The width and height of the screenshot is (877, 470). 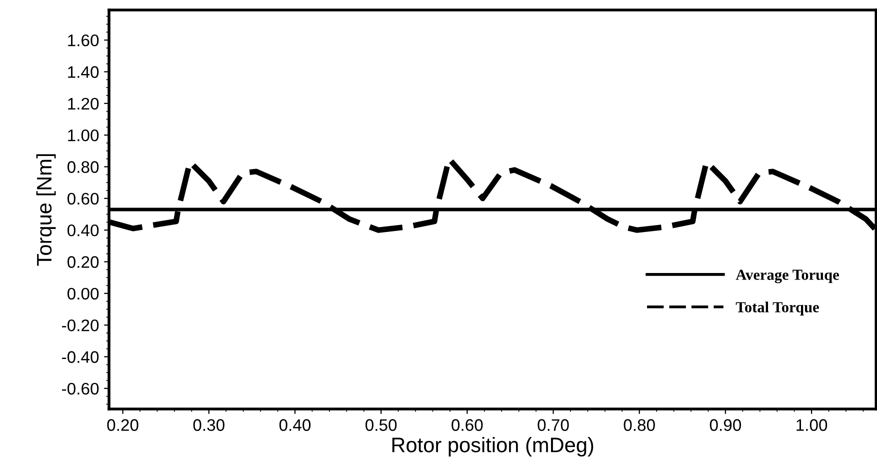 I want to click on y-axis-title: Torque [Nm], so click(x=46, y=210).